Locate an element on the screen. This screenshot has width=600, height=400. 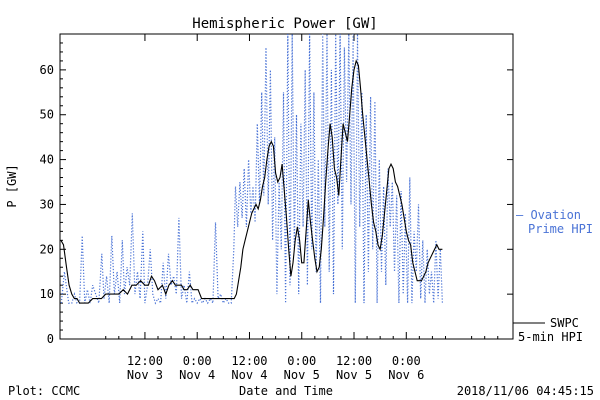
y-tick-label: 10 is located at coordinates (47, 294).